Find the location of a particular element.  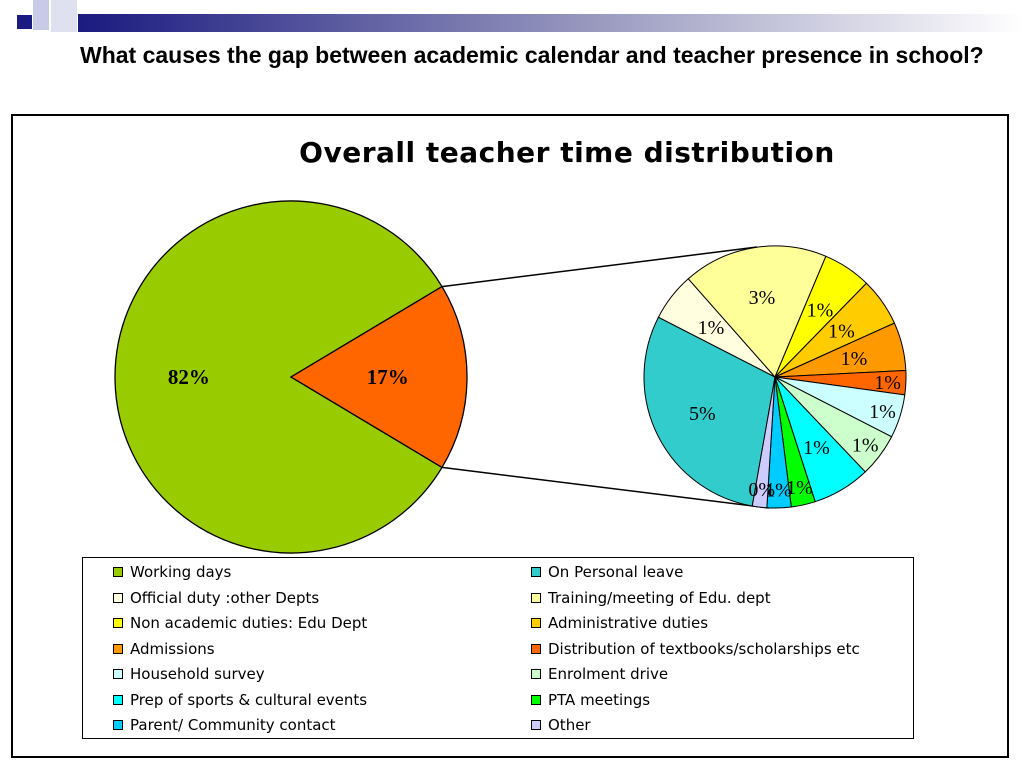

legend-item-enrolment-drive: Enrolment drive is located at coordinates (599, 674).